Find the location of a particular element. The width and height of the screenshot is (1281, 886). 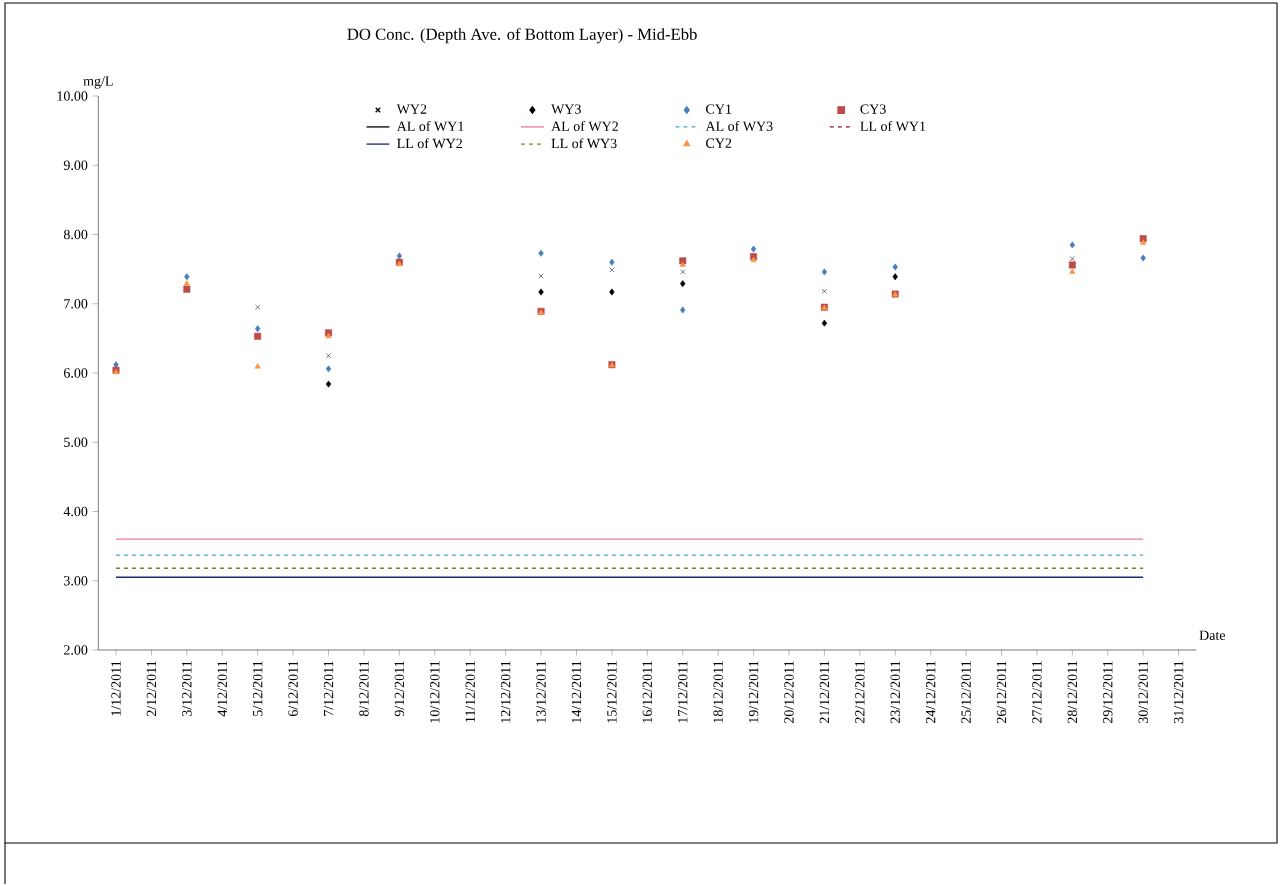

chart-title: DO Conc. (Depth Ave. of Bottom Layer) - Mid-Ebb is located at coordinates (522, 35).